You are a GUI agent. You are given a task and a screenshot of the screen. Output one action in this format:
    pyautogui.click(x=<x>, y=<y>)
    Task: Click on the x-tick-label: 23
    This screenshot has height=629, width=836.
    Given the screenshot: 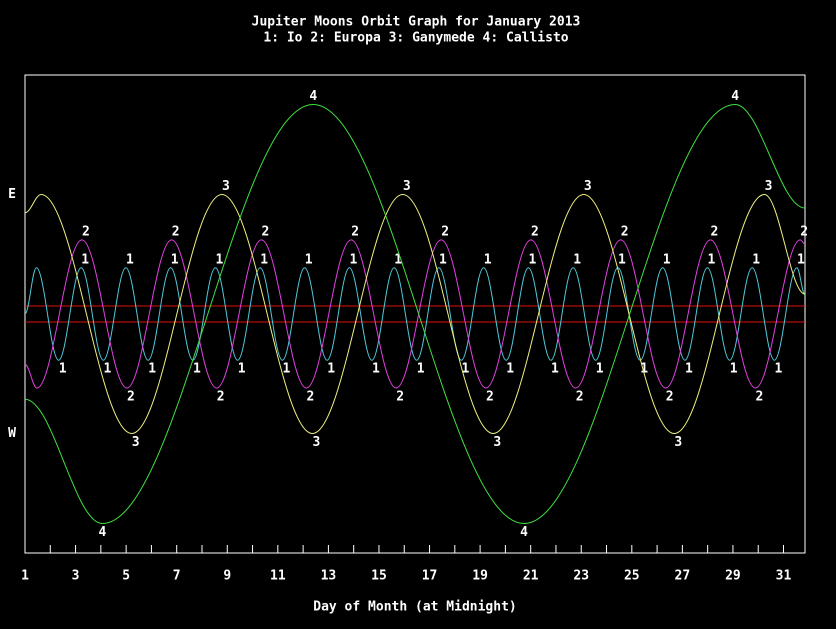 What is the action you would take?
    pyautogui.click(x=581, y=576)
    